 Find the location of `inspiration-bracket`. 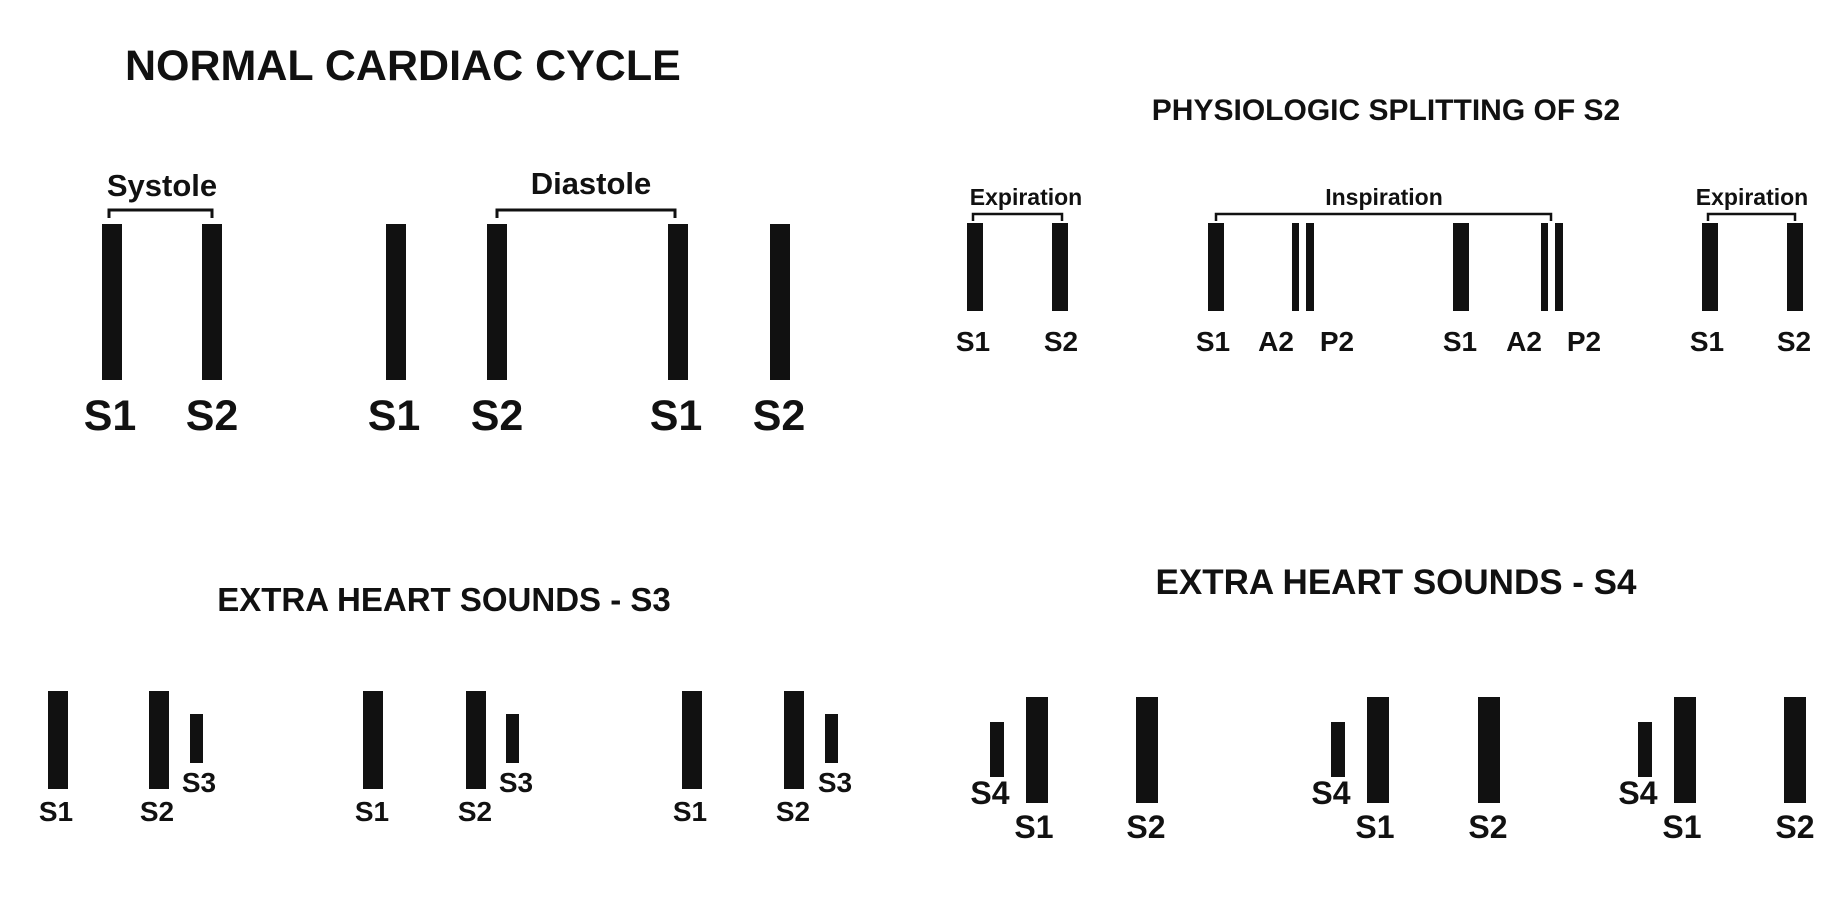

inspiration-bracket is located at coordinates (1383, 216).